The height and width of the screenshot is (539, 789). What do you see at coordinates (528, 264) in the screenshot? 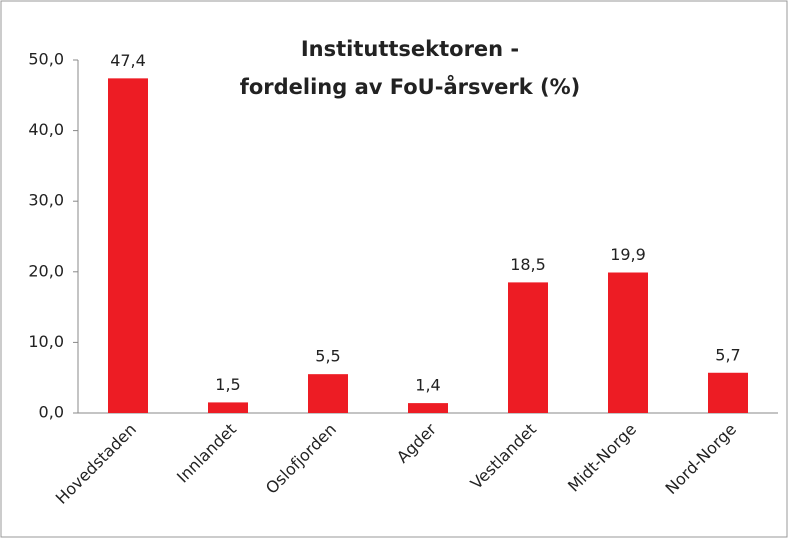
I see `data-label: 18,5` at bounding box center [528, 264].